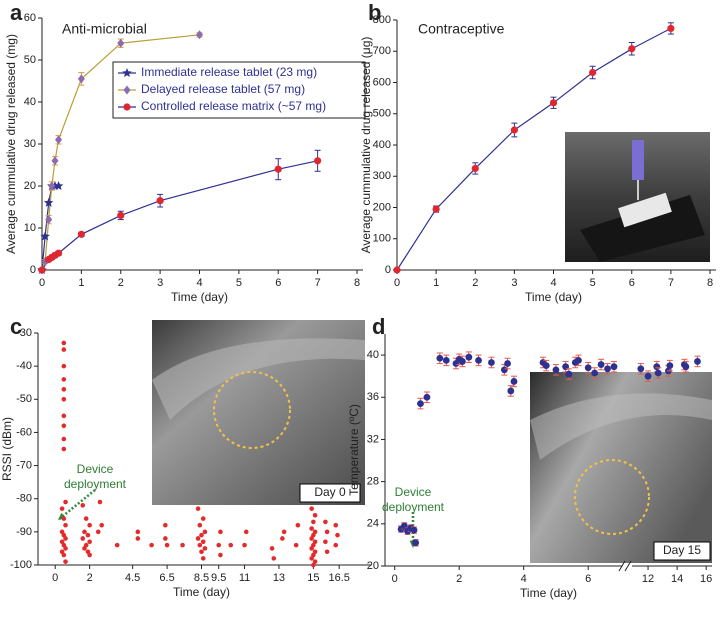 The height and width of the screenshot is (629, 727). I want to click on y-tick-label: 10, so click(30, 228).